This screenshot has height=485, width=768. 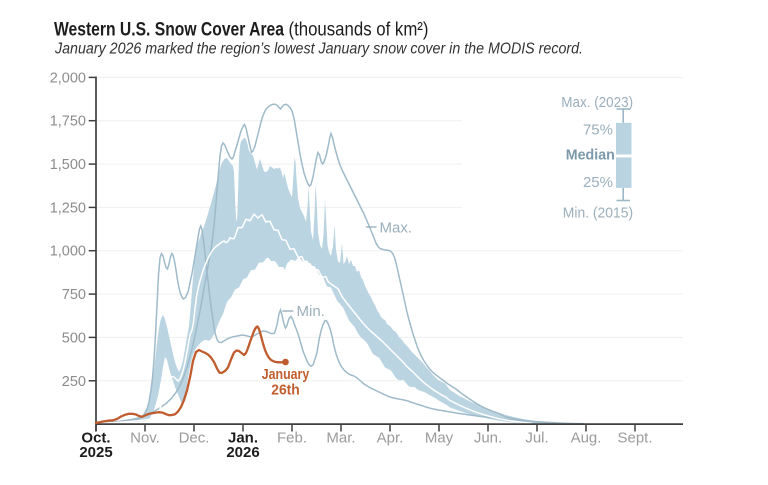 What do you see at coordinates (598, 213) in the screenshot?
I see `svg-text: Min. (2015)` at bounding box center [598, 213].